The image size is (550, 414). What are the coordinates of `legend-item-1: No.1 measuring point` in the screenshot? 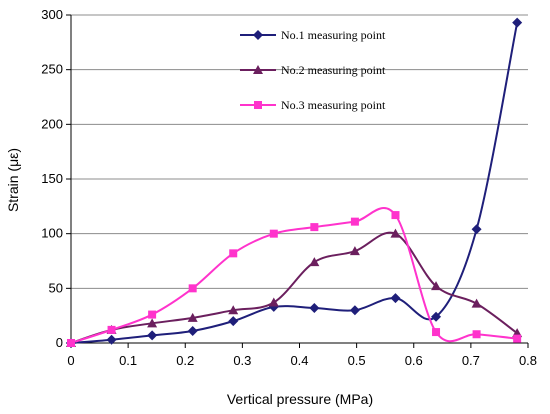 It's located at (313, 35).